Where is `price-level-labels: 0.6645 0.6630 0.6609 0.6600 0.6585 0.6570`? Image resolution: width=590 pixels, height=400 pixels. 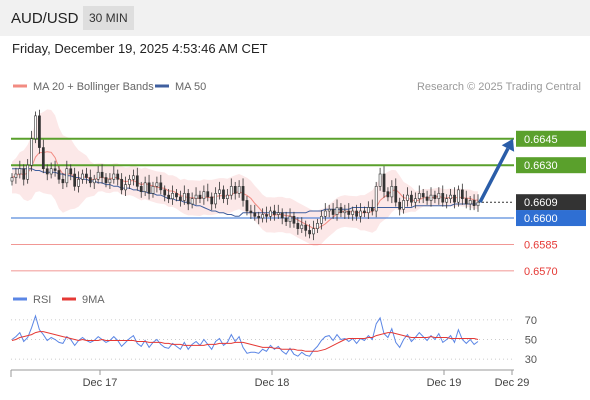 price-level-labels: 0.6645 0.6630 0.6609 0.6600 0.6585 0.6570 is located at coordinates (551, 204).